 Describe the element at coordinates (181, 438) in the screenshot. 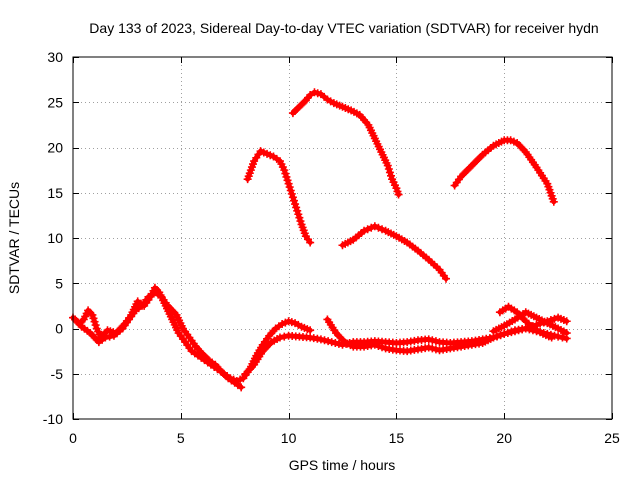

I see `x-tick-label: 5` at that location.